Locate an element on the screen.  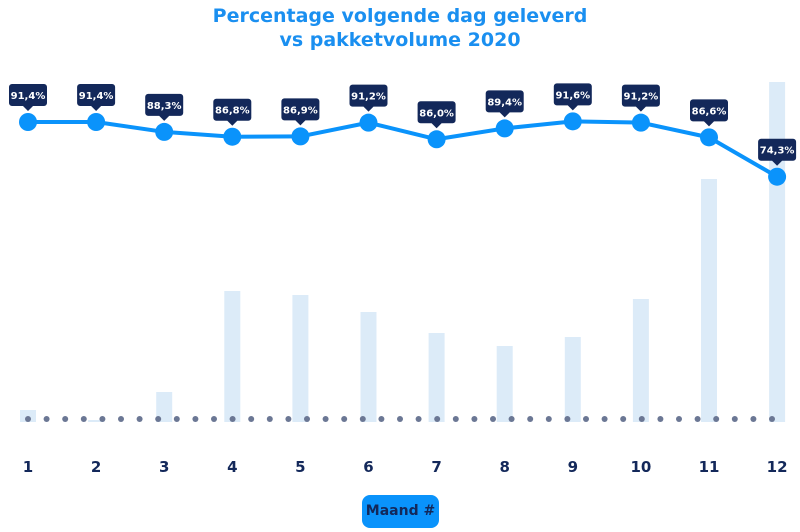
x-tick-label: 10 is located at coordinates (640, 467).